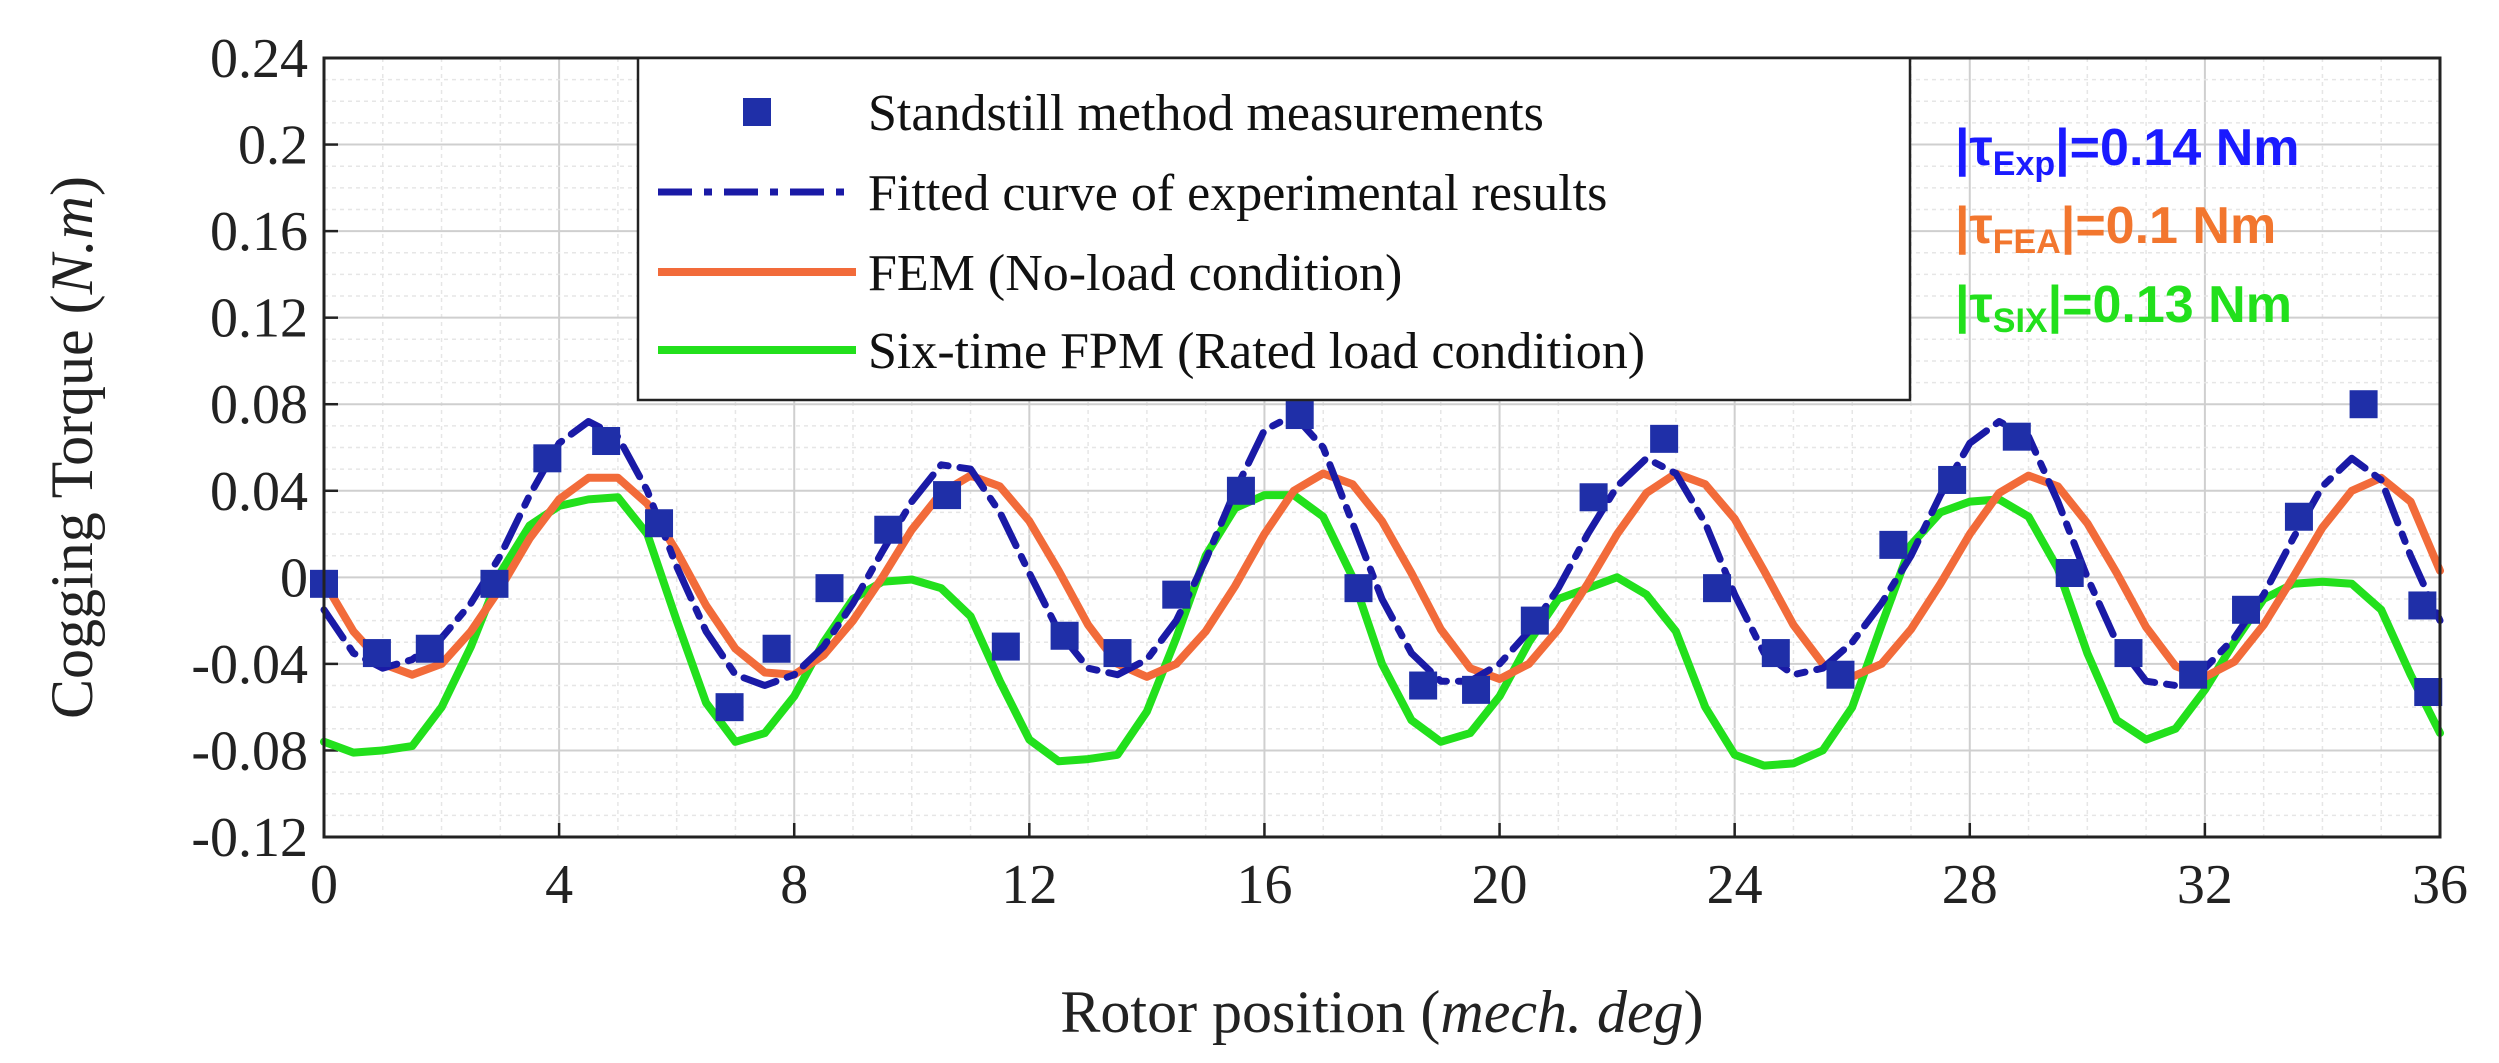 The width and height of the screenshot is (2499, 1063). Describe the element at coordinates (1381, 1012) in the screenshot. I see `x-axis-title: Rotor position (mech. deg)` at that location.